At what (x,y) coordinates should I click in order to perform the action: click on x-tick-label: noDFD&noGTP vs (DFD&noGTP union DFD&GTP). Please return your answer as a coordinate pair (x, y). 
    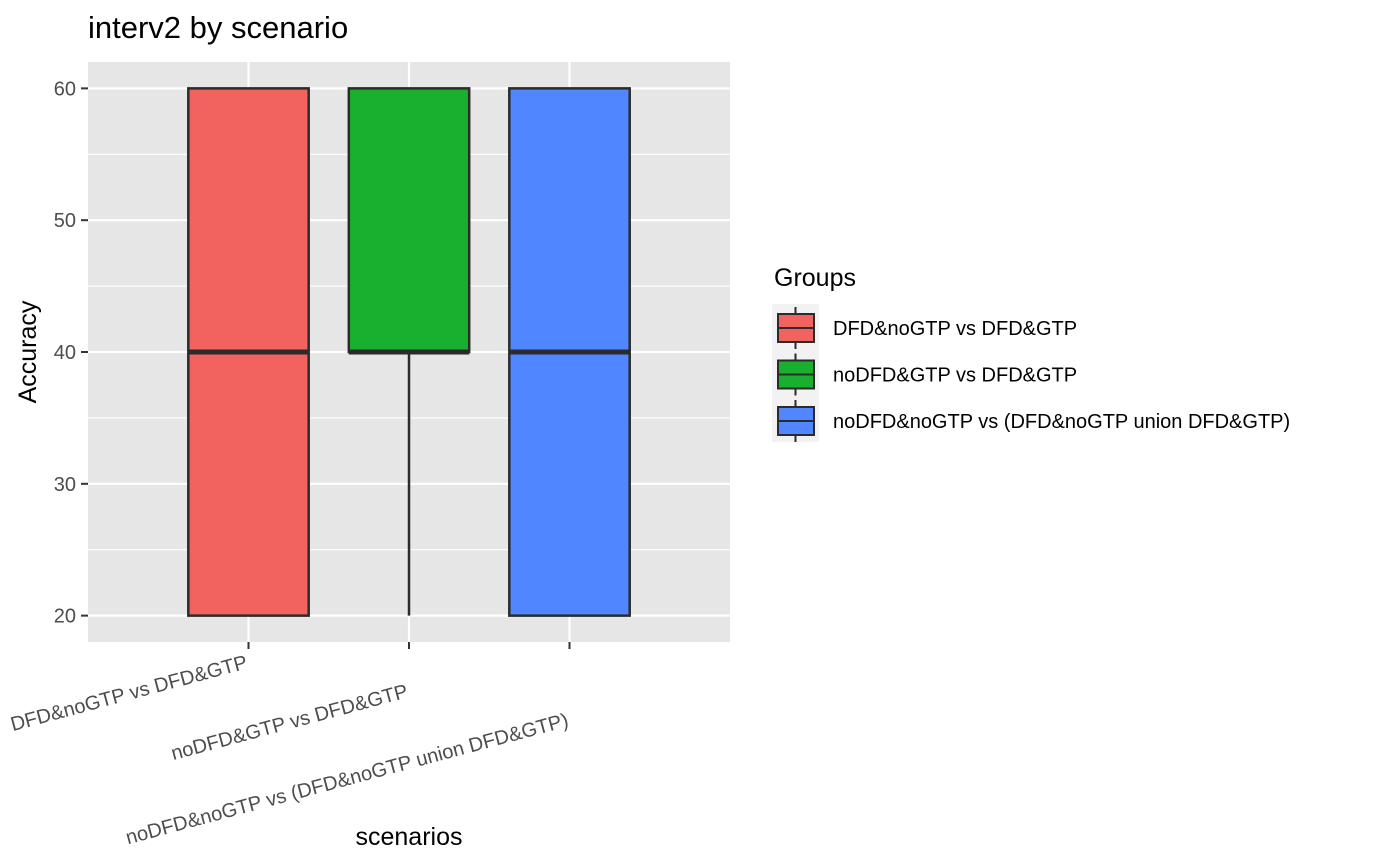
    Looking at the image, I should click on (347, 780).